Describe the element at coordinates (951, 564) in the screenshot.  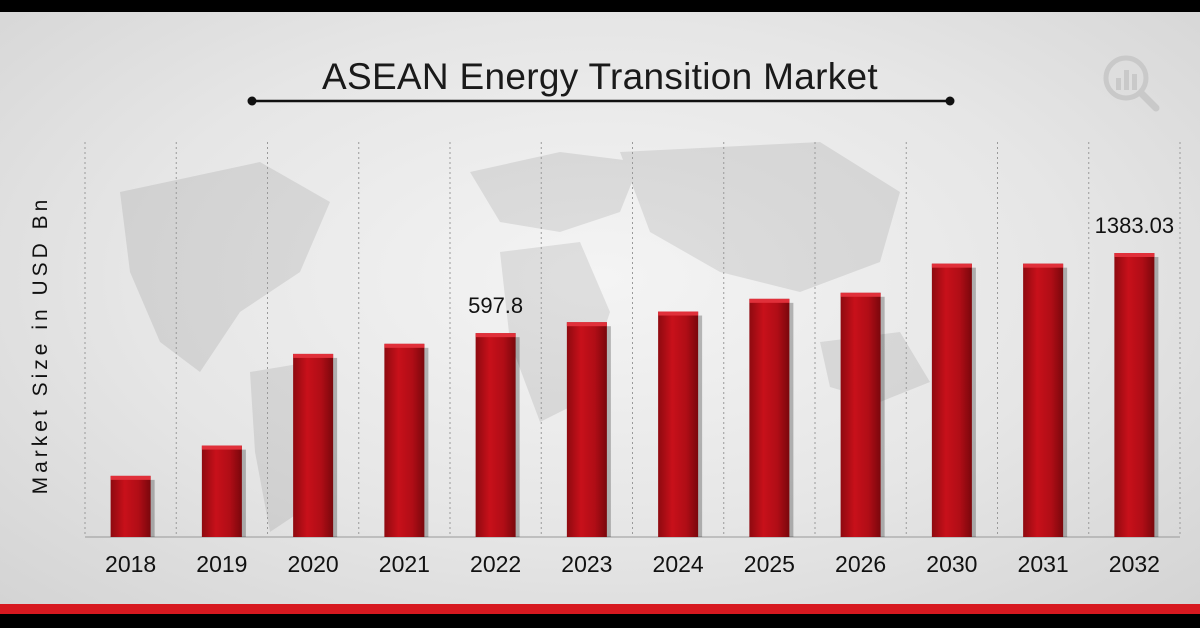
I see `x-tick-label: 2030` at that location.